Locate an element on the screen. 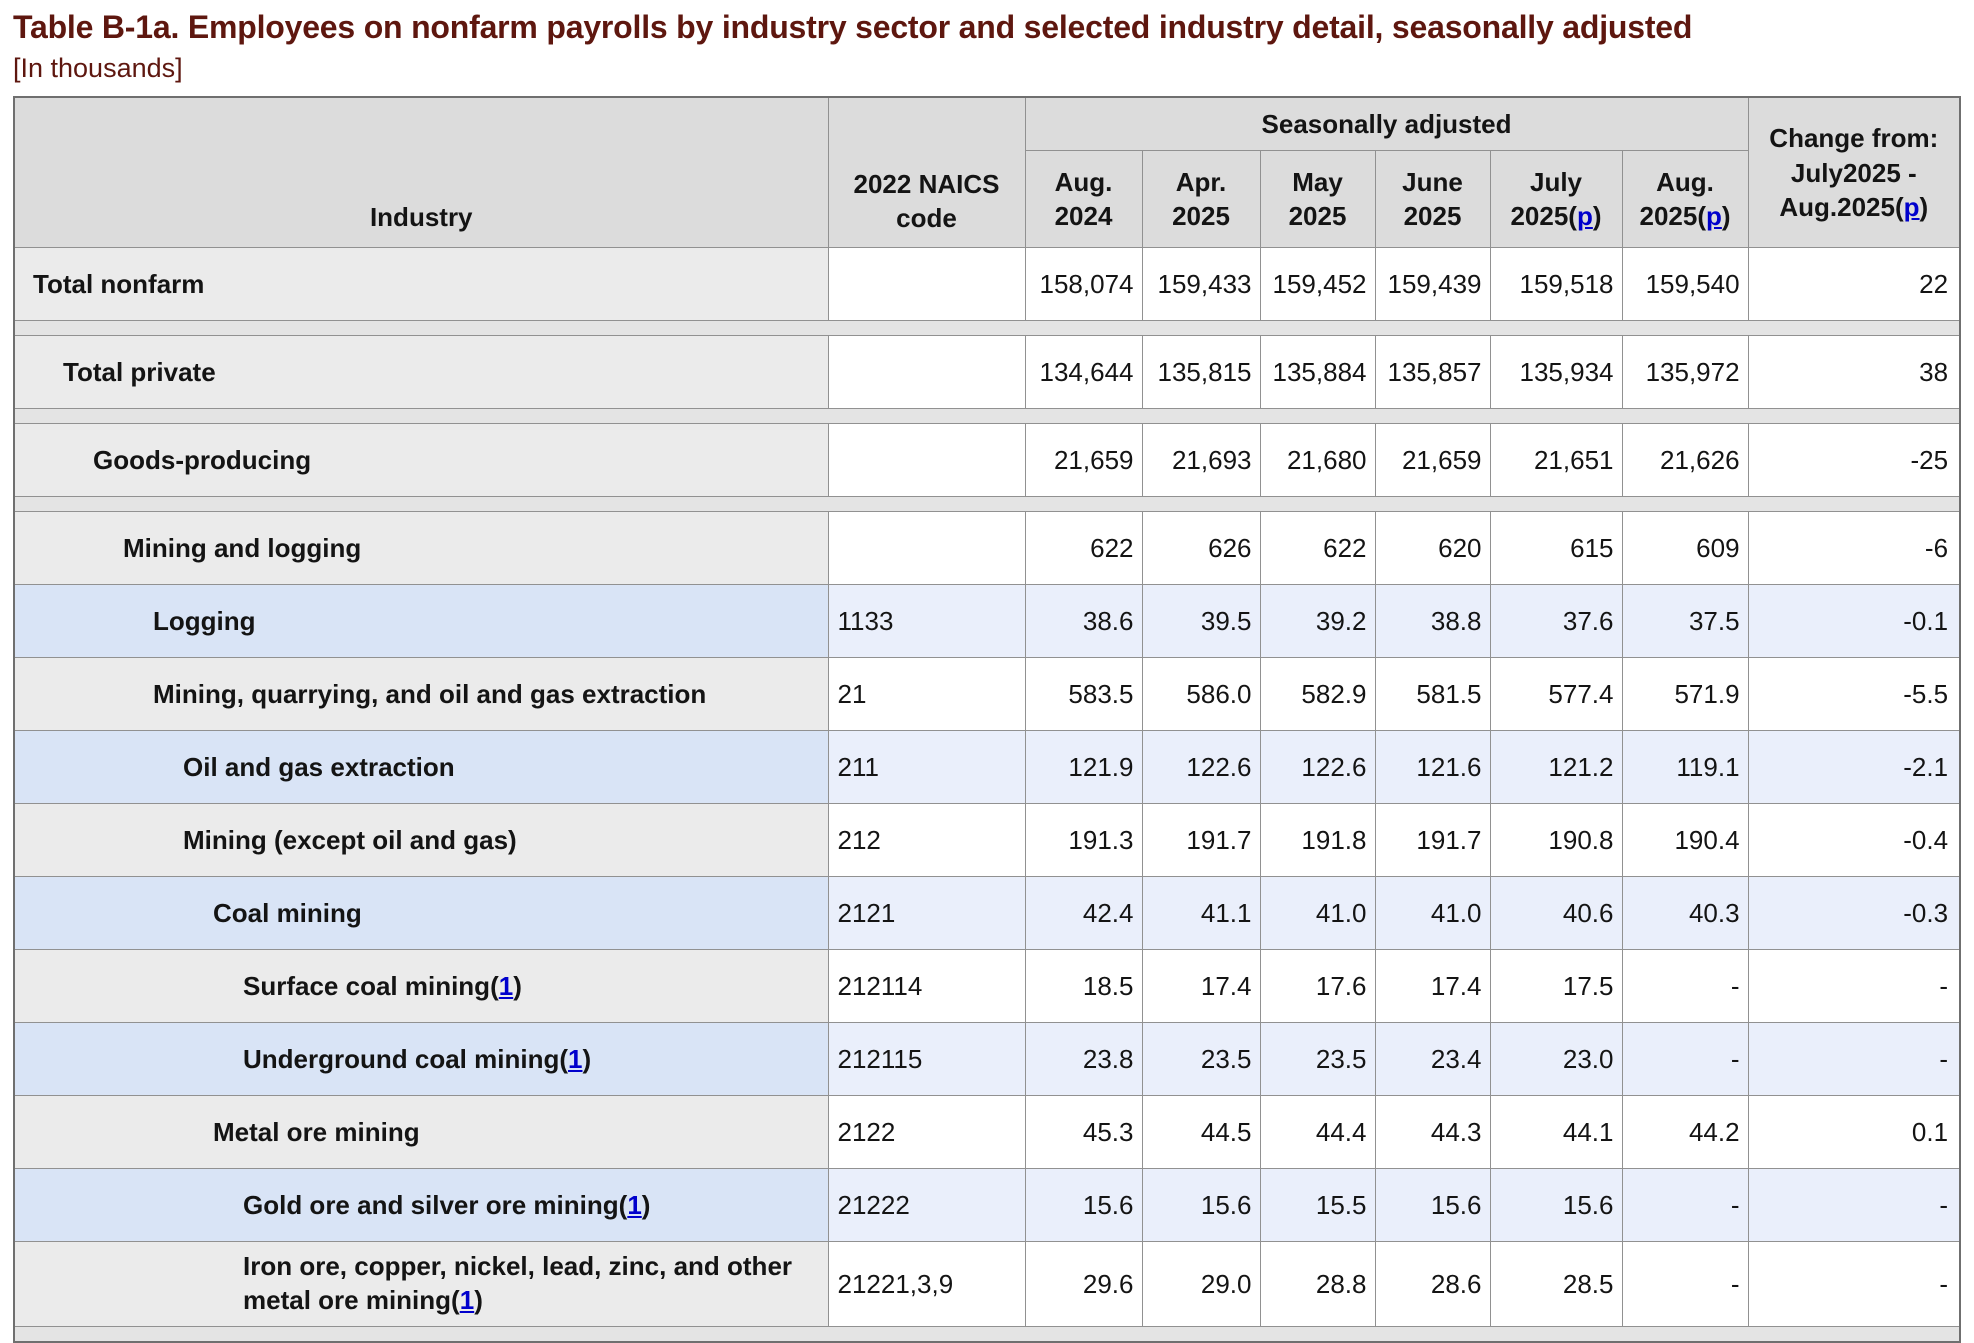  naics-code-cell: 211 is located at coordinates (926, 767).